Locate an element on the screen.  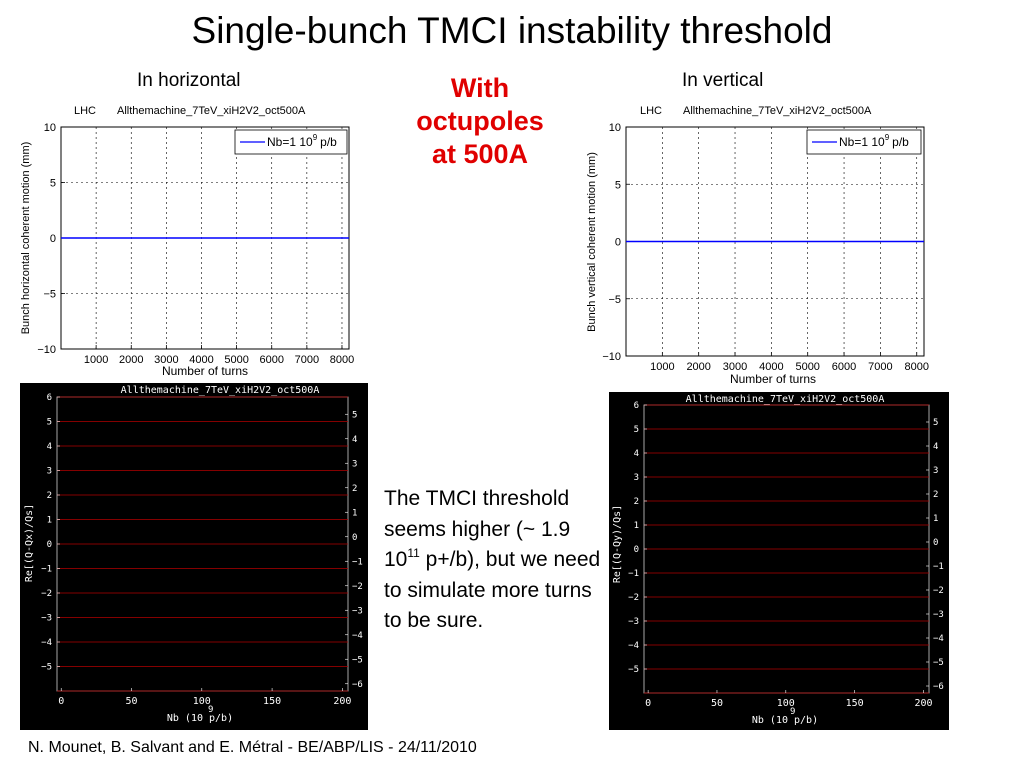
y-axis-label: Bunch horizontal coherent motion (mm) is located at coordinates (26, 238).